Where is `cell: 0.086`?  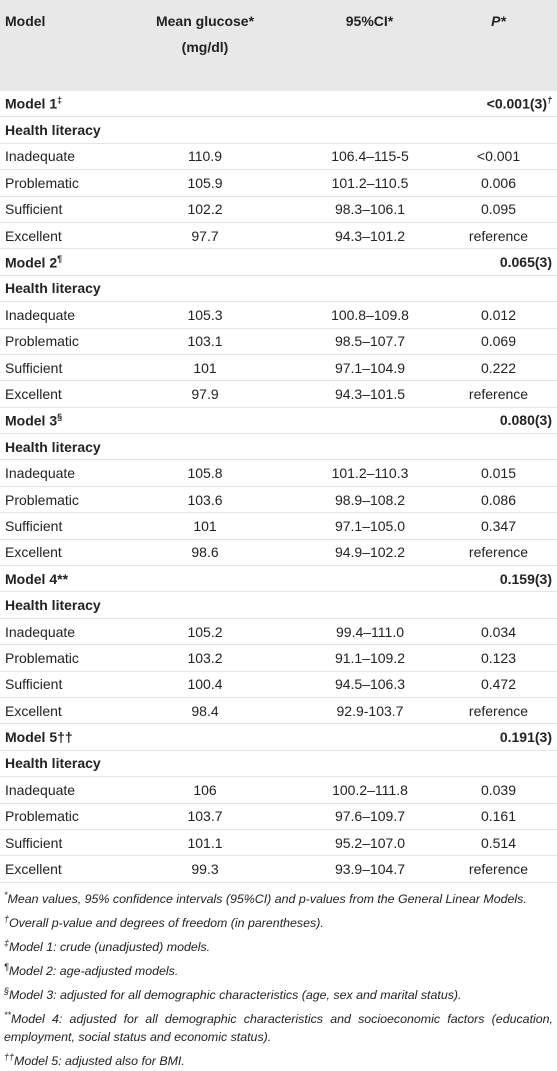 cell: 0.086 is located at coordinates (498, 500).